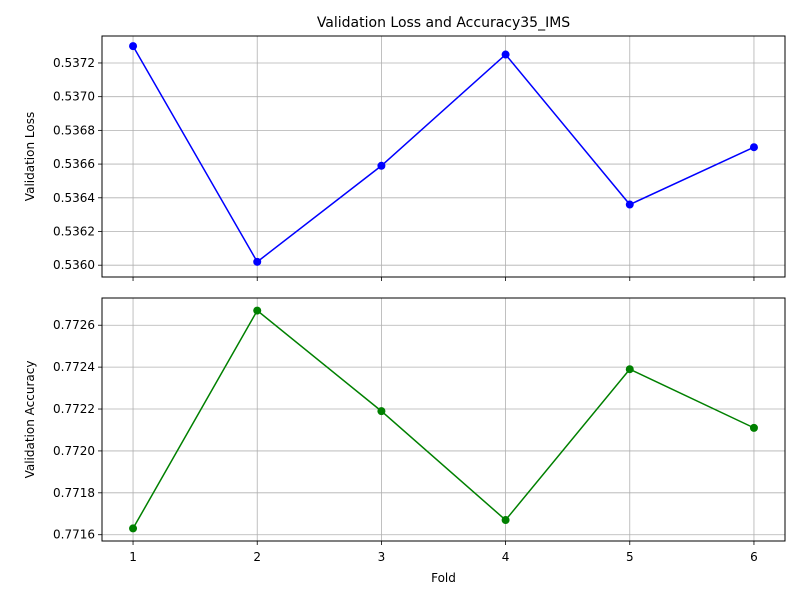 The image size is (800, 600). What do you see at coordinates (74, 493) in the screenshot?
I see `accuracy-y-tick-label: 0.7718` at bounding box center [74, 493].